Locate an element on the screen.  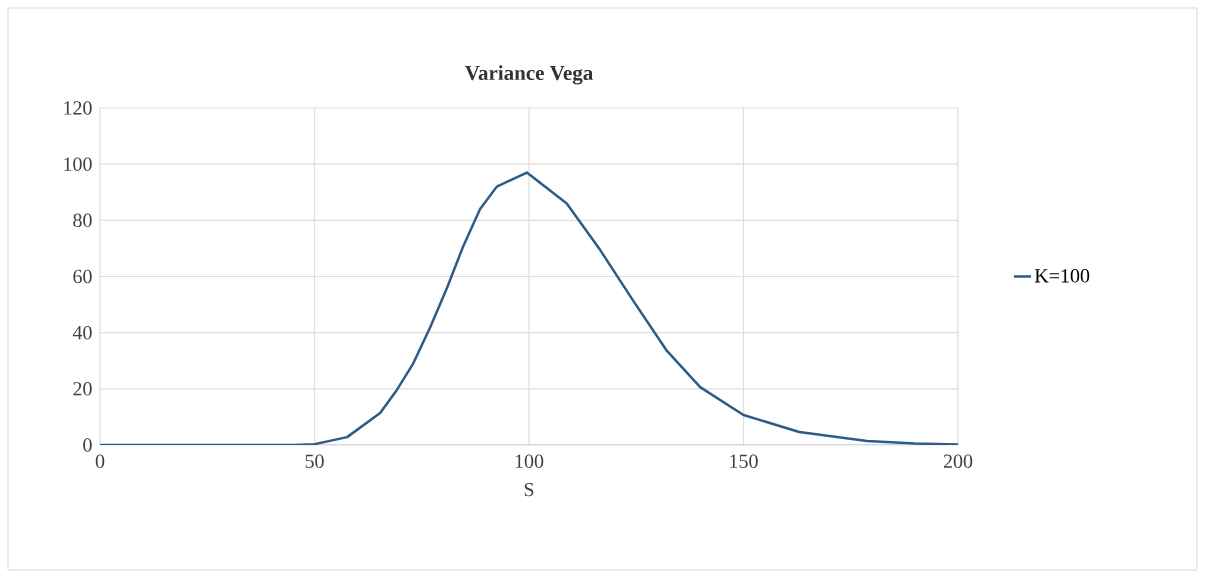
y-tick-label: 100 is located at coordinates (78, 164).